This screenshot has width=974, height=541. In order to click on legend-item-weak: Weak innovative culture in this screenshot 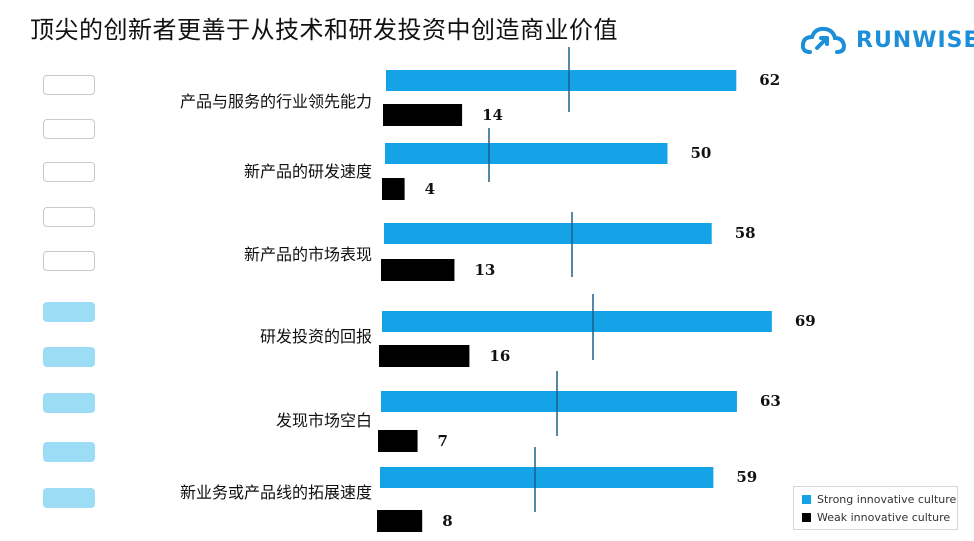, I will do `click(876, 517)`.